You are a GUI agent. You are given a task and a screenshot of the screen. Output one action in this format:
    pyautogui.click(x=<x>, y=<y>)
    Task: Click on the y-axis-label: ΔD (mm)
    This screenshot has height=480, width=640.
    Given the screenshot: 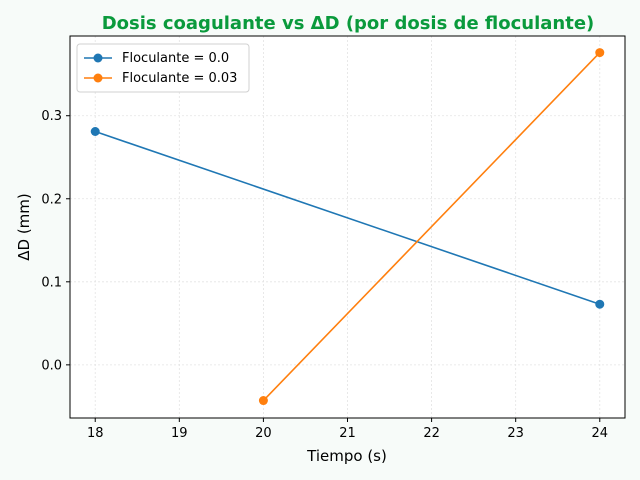 What is the action you would take?
    pyautogui.click(x=24, y=227)
    